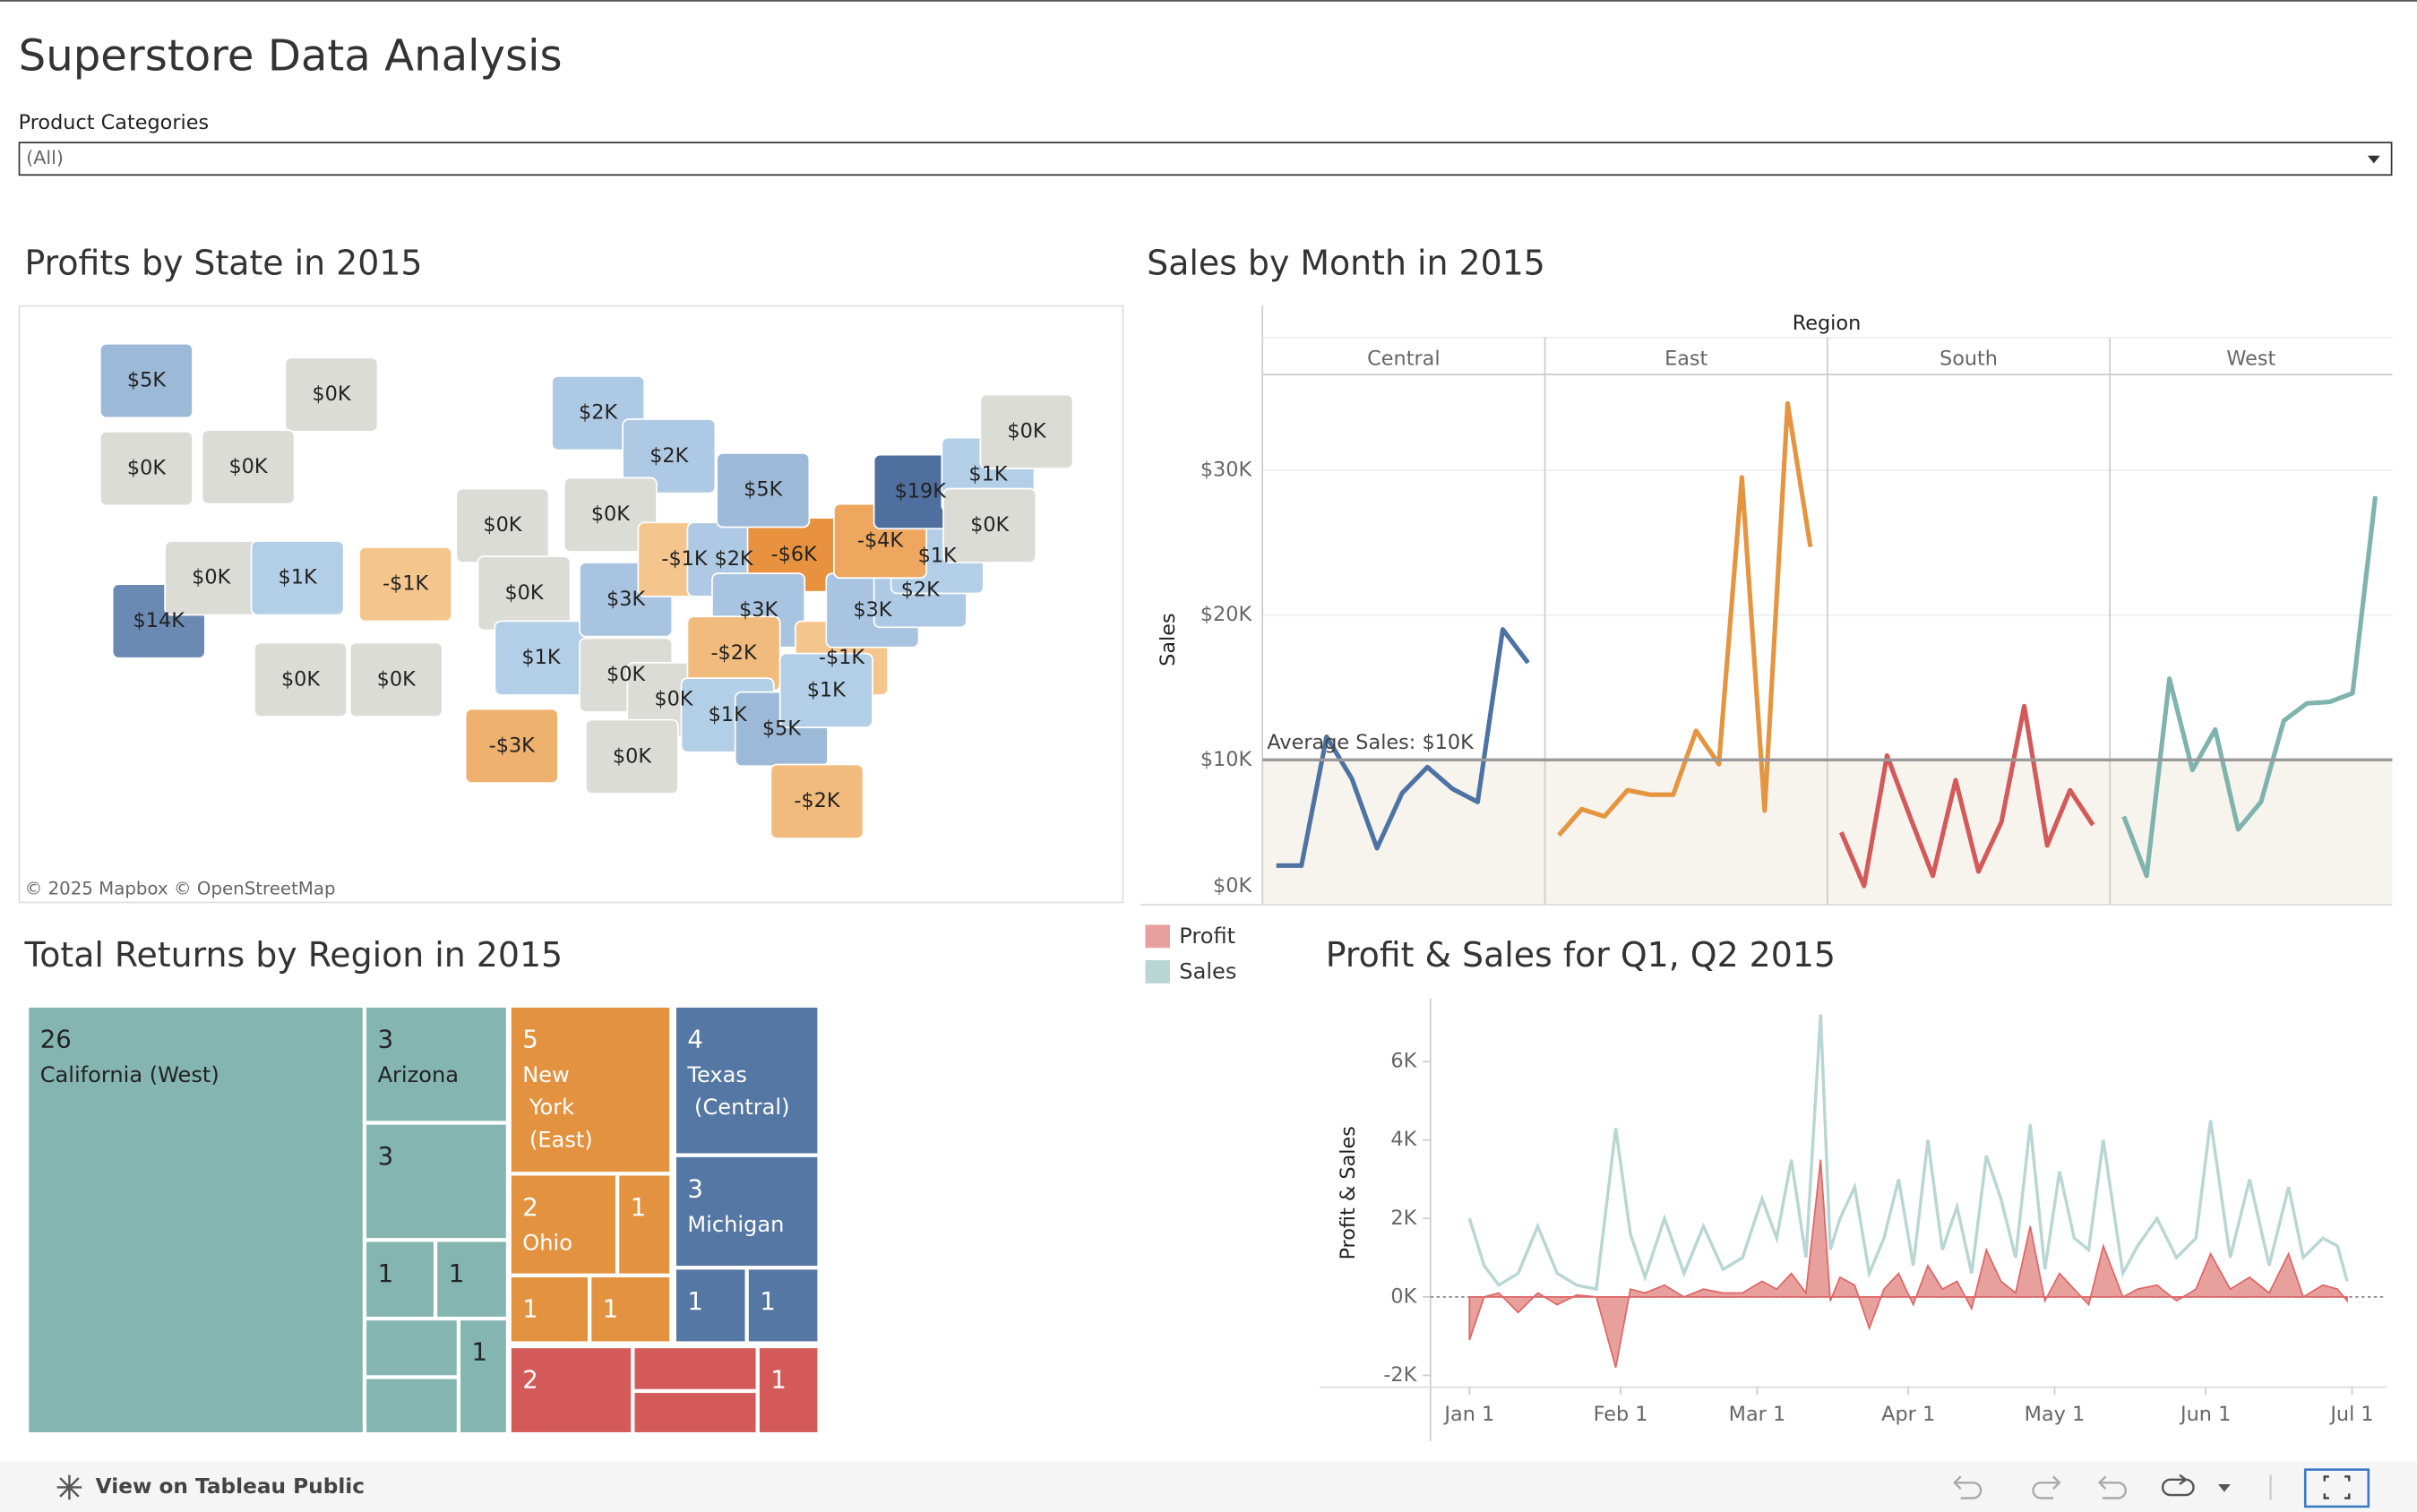 The image size is (2417, 1512). What do you see at coordinates (2337, 1488) in the screenshot?
I see `fullscreen-button` at bounding box center [2337, 1488].